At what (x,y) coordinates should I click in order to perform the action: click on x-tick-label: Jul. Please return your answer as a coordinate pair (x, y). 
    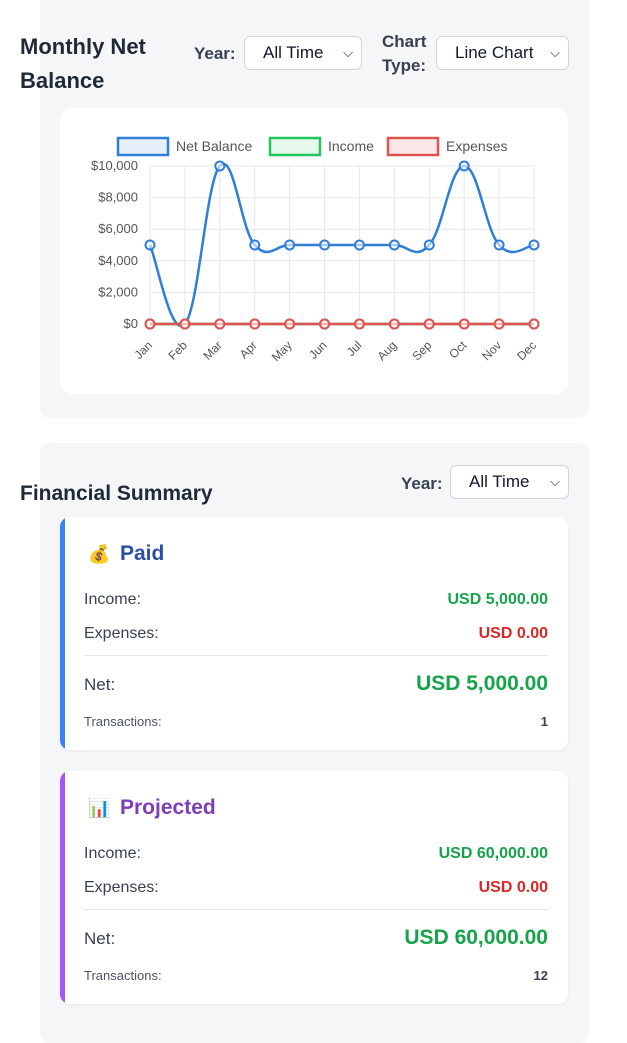
    Looking at the image, I should click on (354, 348).